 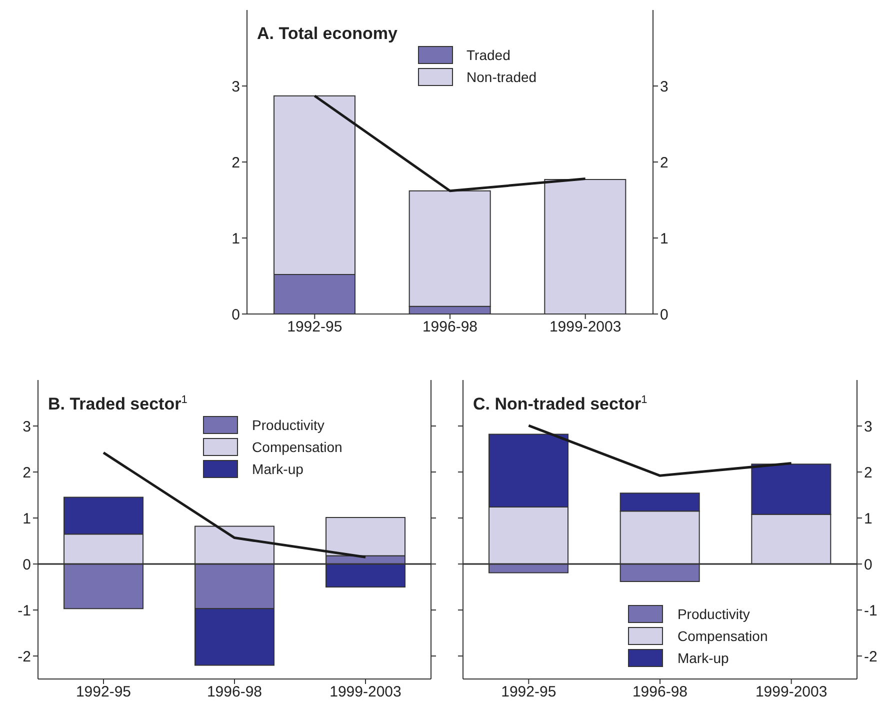 What do you see at coordinates (871, 657) in the screenshot?
I see `y2-tick-label: -2` at bounding box center [871, 657].